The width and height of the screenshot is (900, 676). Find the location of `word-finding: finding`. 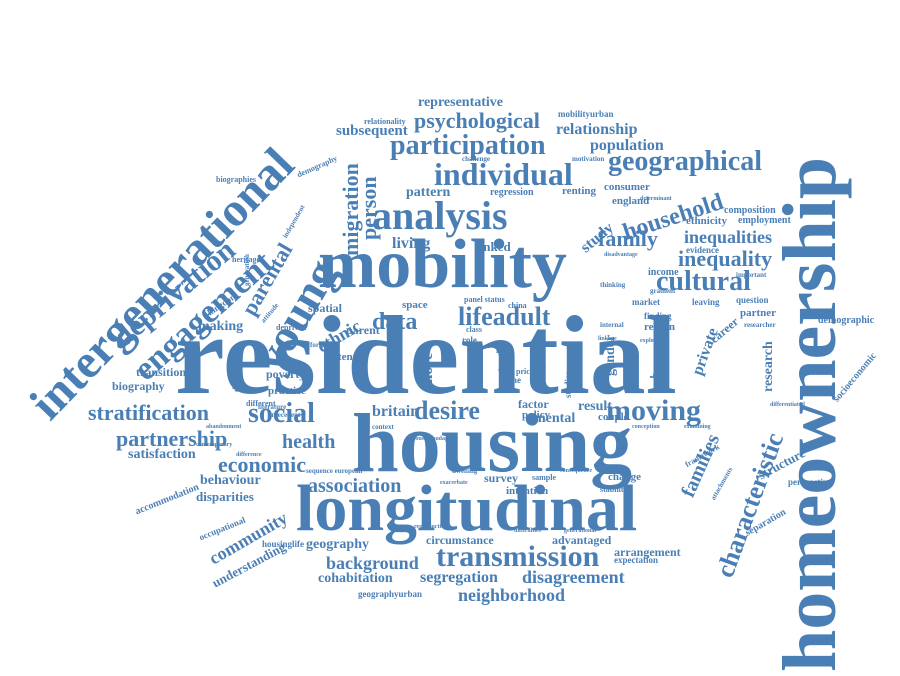

word-finding: finding is located at coordinates (658, 316).